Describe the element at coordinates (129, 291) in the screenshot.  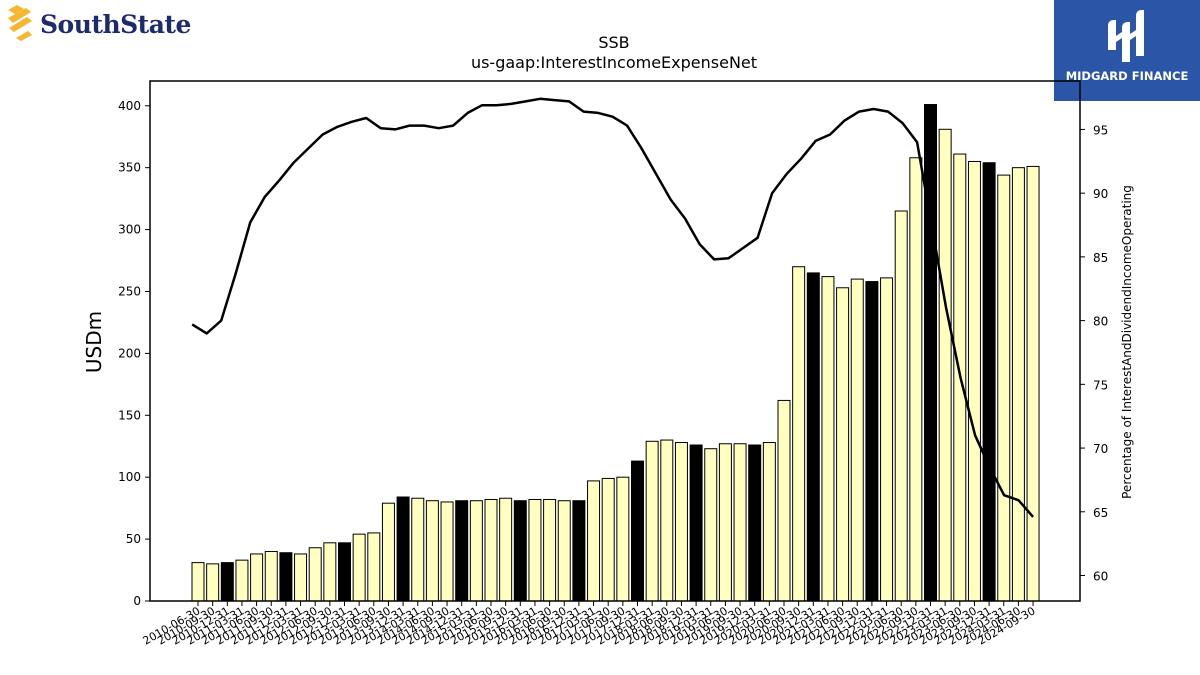
I see `y-tick-label: 250` at that location.